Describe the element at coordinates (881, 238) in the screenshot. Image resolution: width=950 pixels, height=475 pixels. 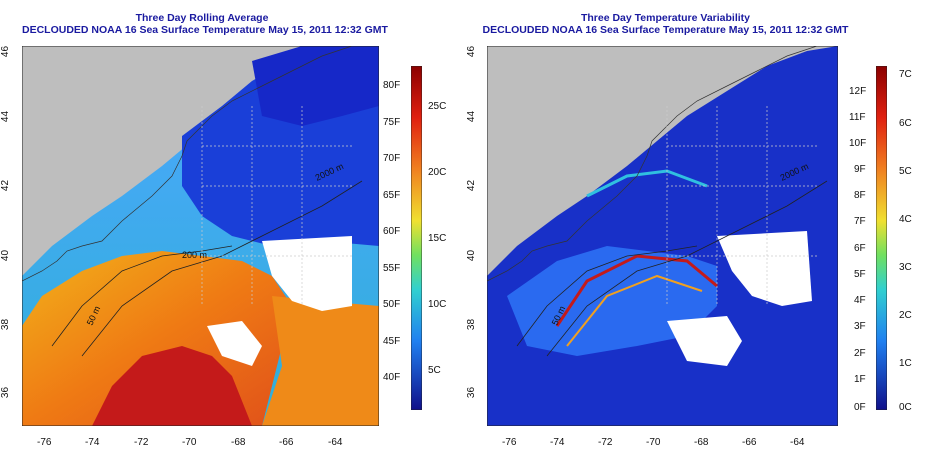
I see `right-colorbar` at that location.